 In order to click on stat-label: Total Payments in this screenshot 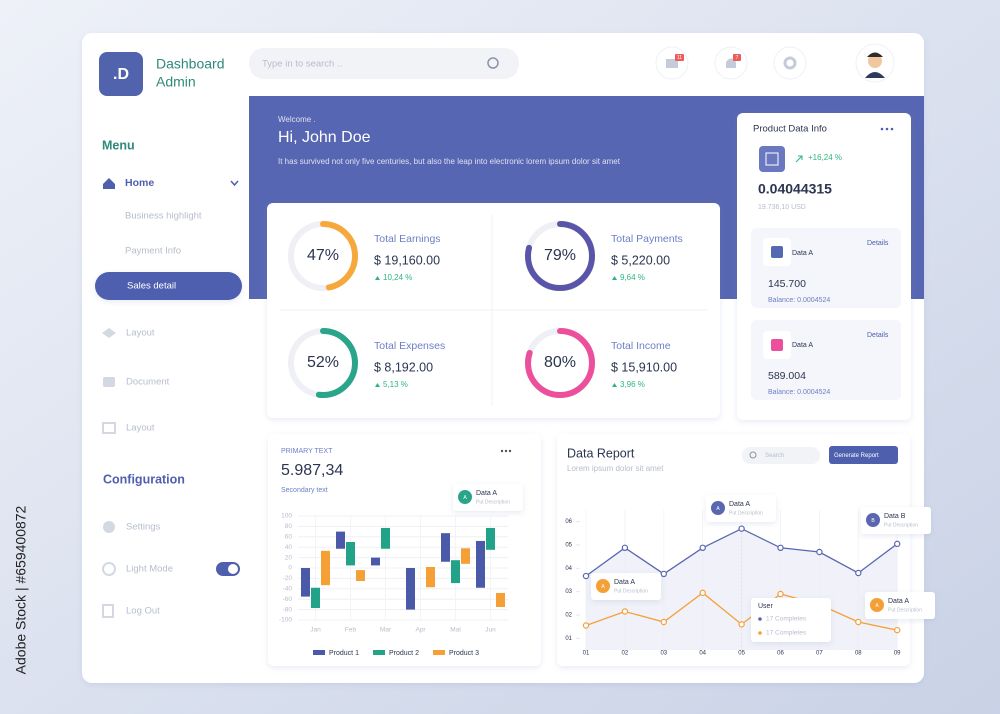, I will do `click(647, 239)`.